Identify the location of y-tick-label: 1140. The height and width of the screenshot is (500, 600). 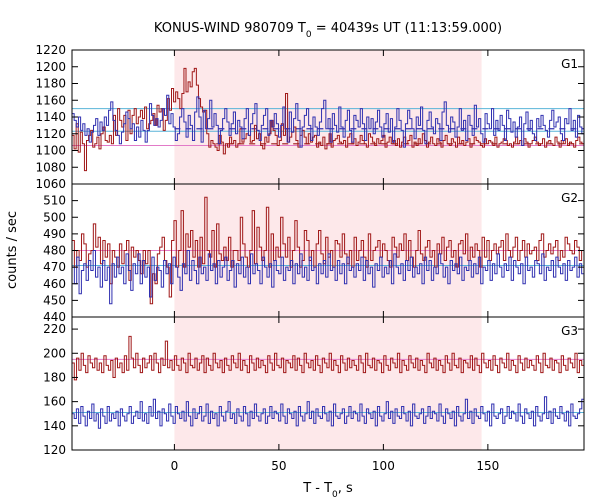
(50, 117).